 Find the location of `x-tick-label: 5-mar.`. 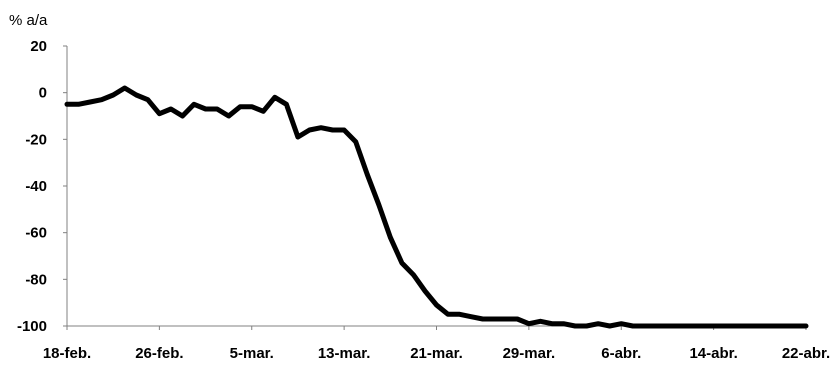

x-tick-label: 5-mar. is located at coordinates (252, 353).